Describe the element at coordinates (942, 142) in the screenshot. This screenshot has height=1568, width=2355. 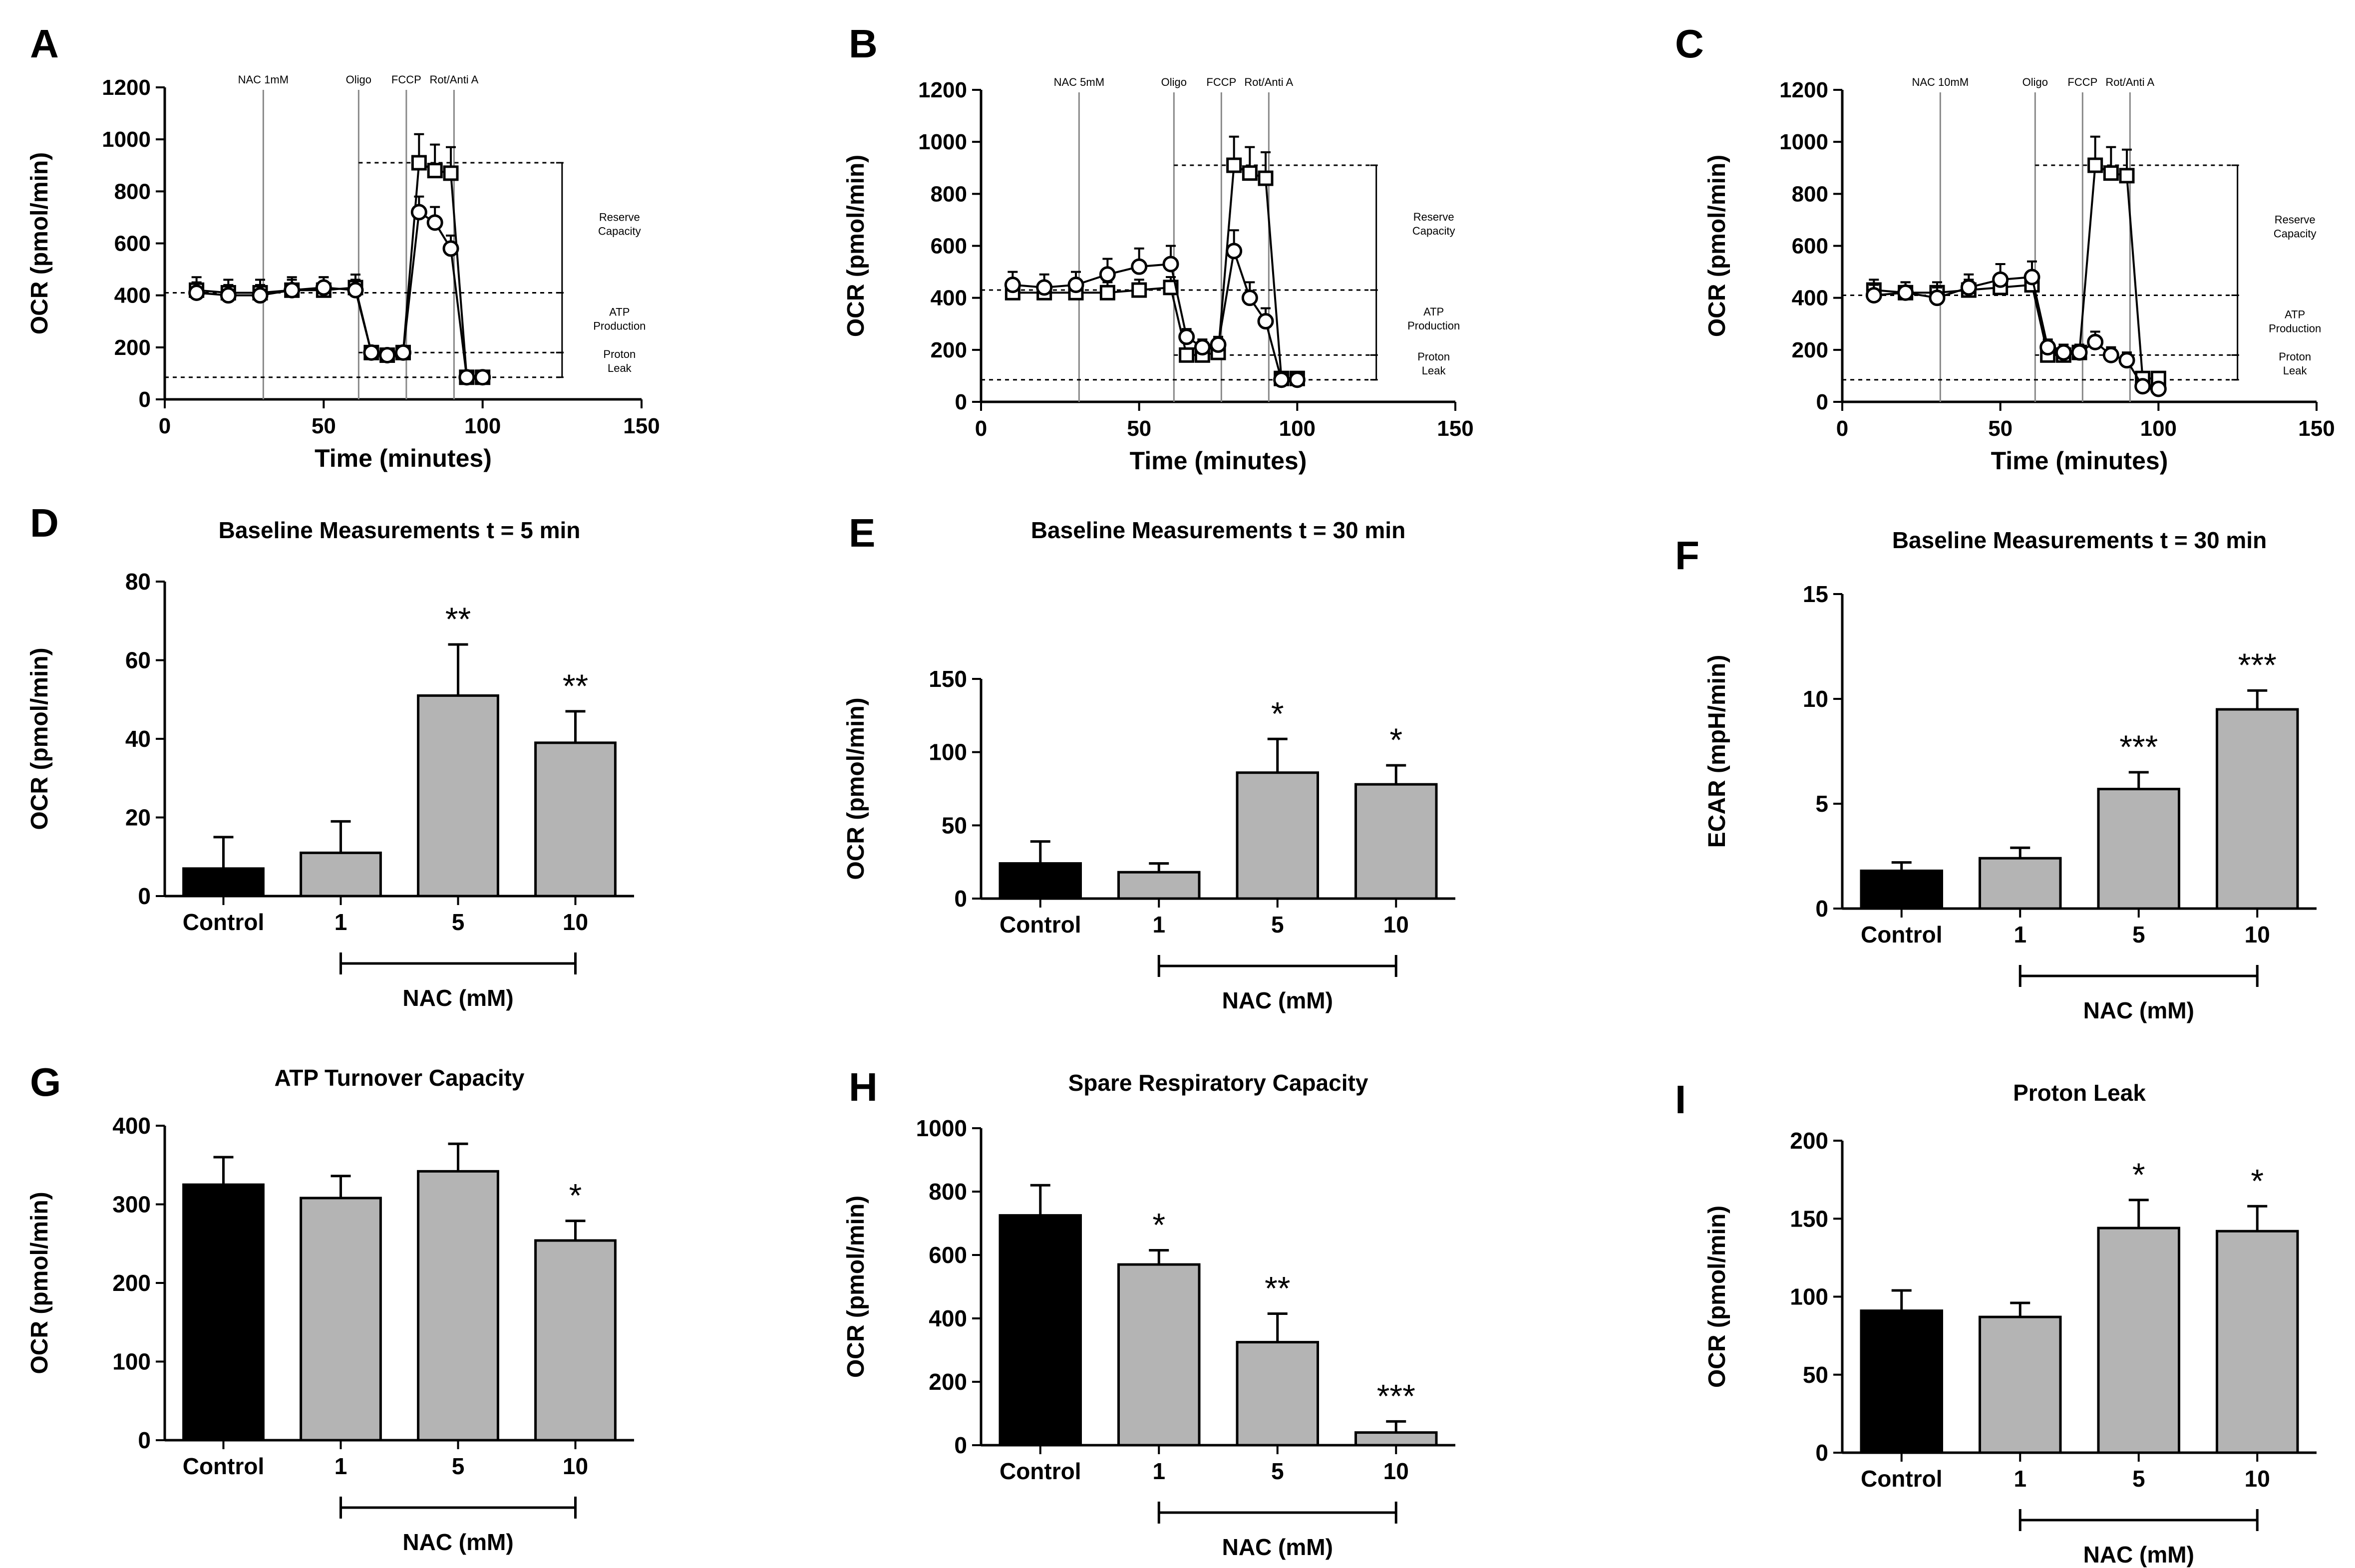
I see `y-tick-label: 1000` at that location.